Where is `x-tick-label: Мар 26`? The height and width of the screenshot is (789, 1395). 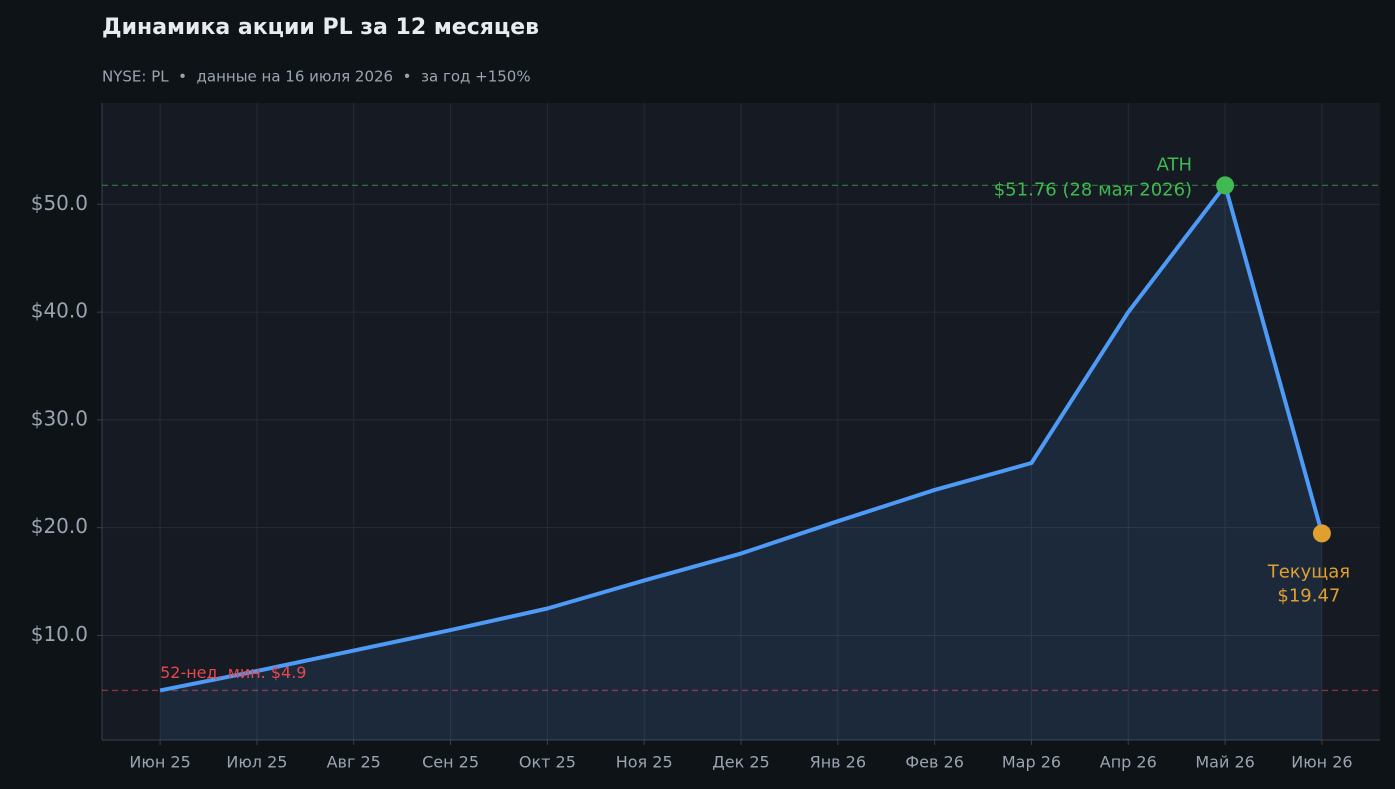 x-tick-label: Мар 26 is located at coordinates (1031, 762).